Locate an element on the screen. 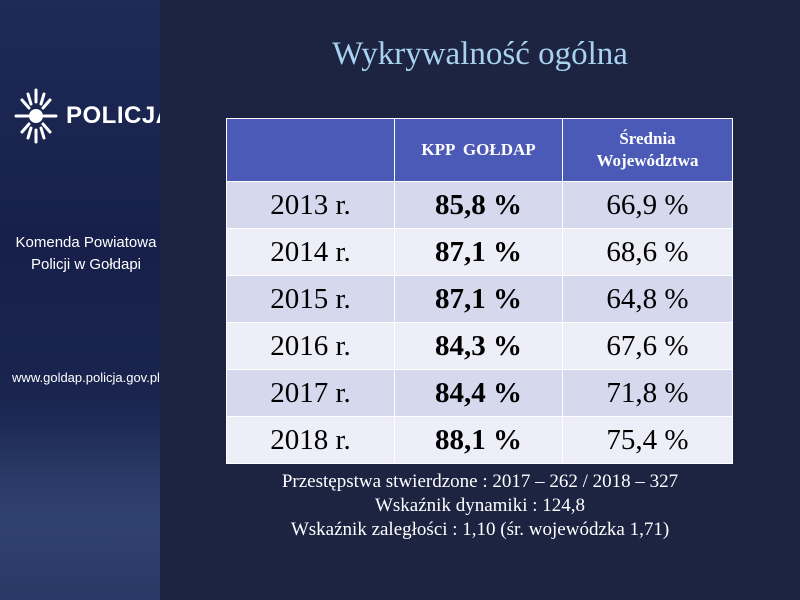 The width and height of the screenshot is (800, 600). cell-year: 2018 r. is located at coordinates (310, 440).